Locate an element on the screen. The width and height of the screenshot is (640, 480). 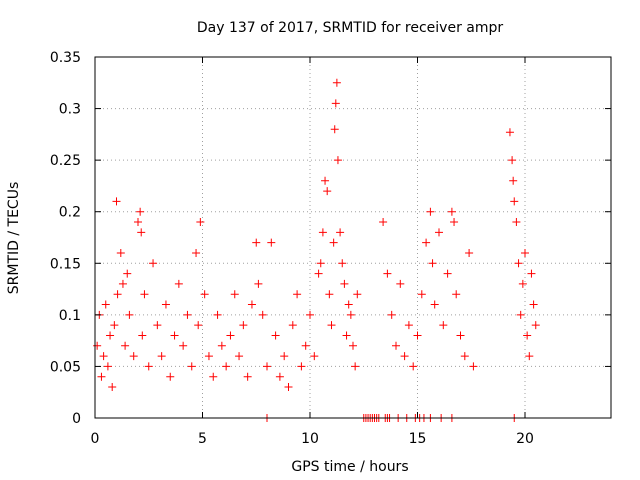
x-tick-label: 20 is located at coordinates (525, 439).